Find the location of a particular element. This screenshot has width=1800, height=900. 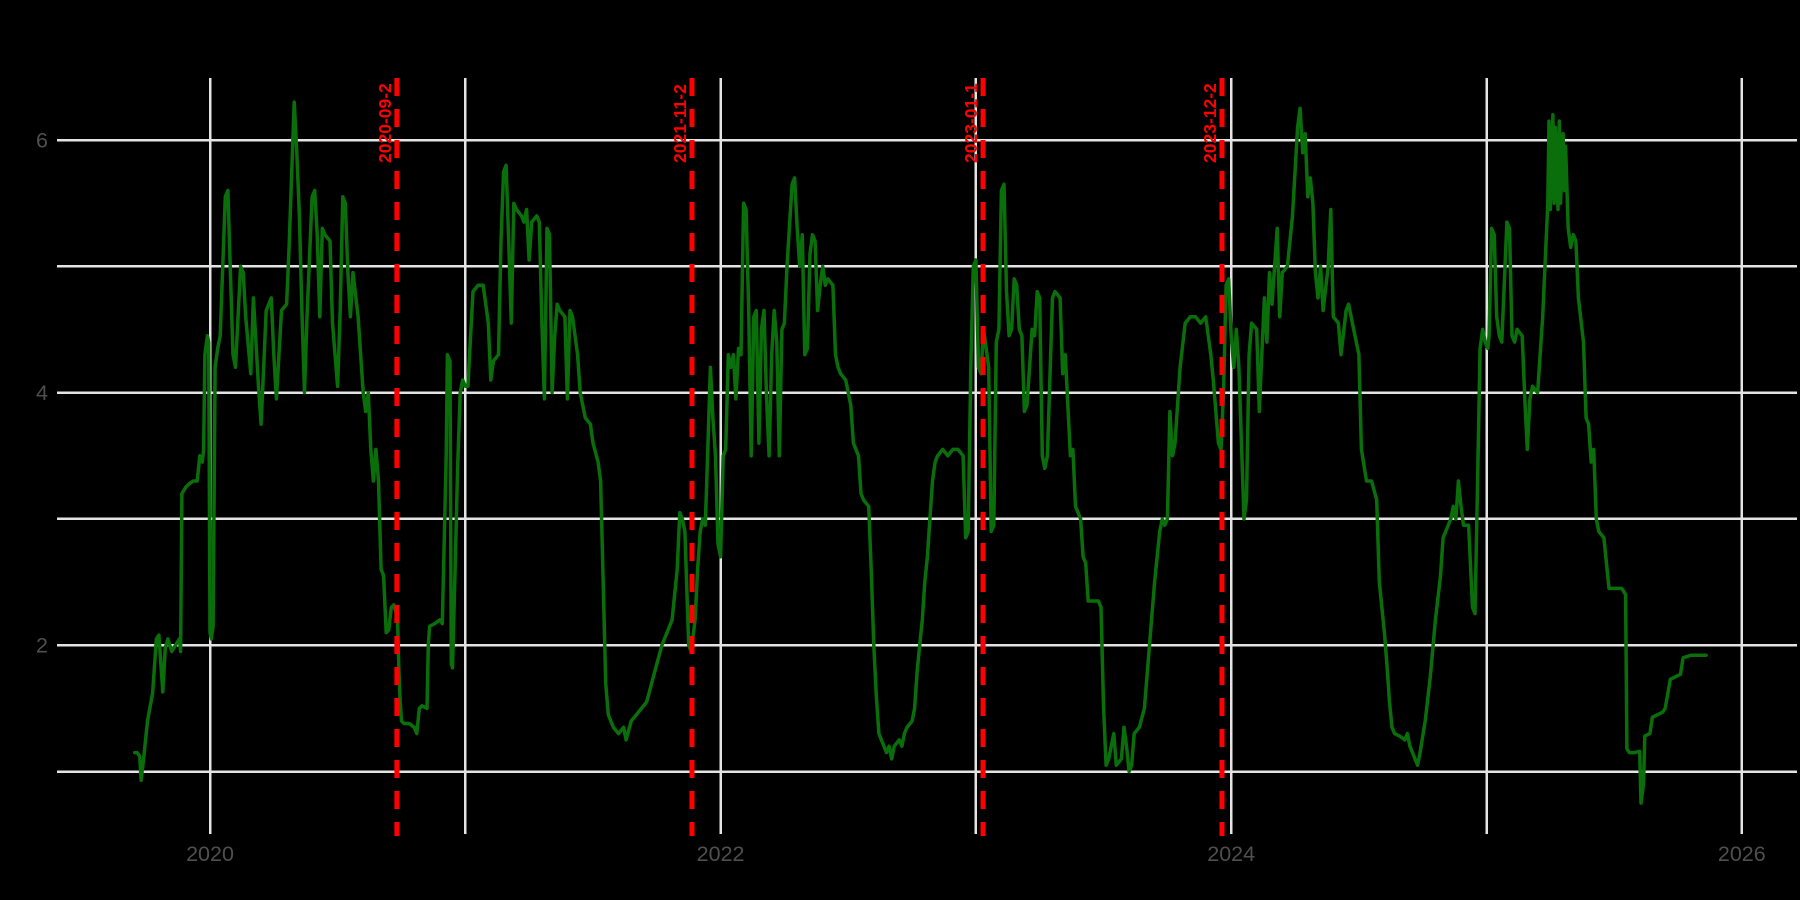

event-line-label: 2021-11-2 is located at coordinates (680, 123).